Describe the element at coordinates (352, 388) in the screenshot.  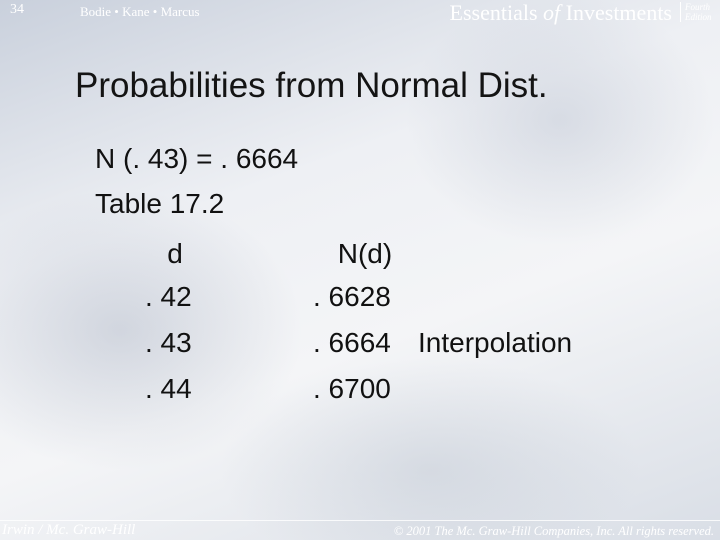
I see `table-cell: . 6700` at that location.